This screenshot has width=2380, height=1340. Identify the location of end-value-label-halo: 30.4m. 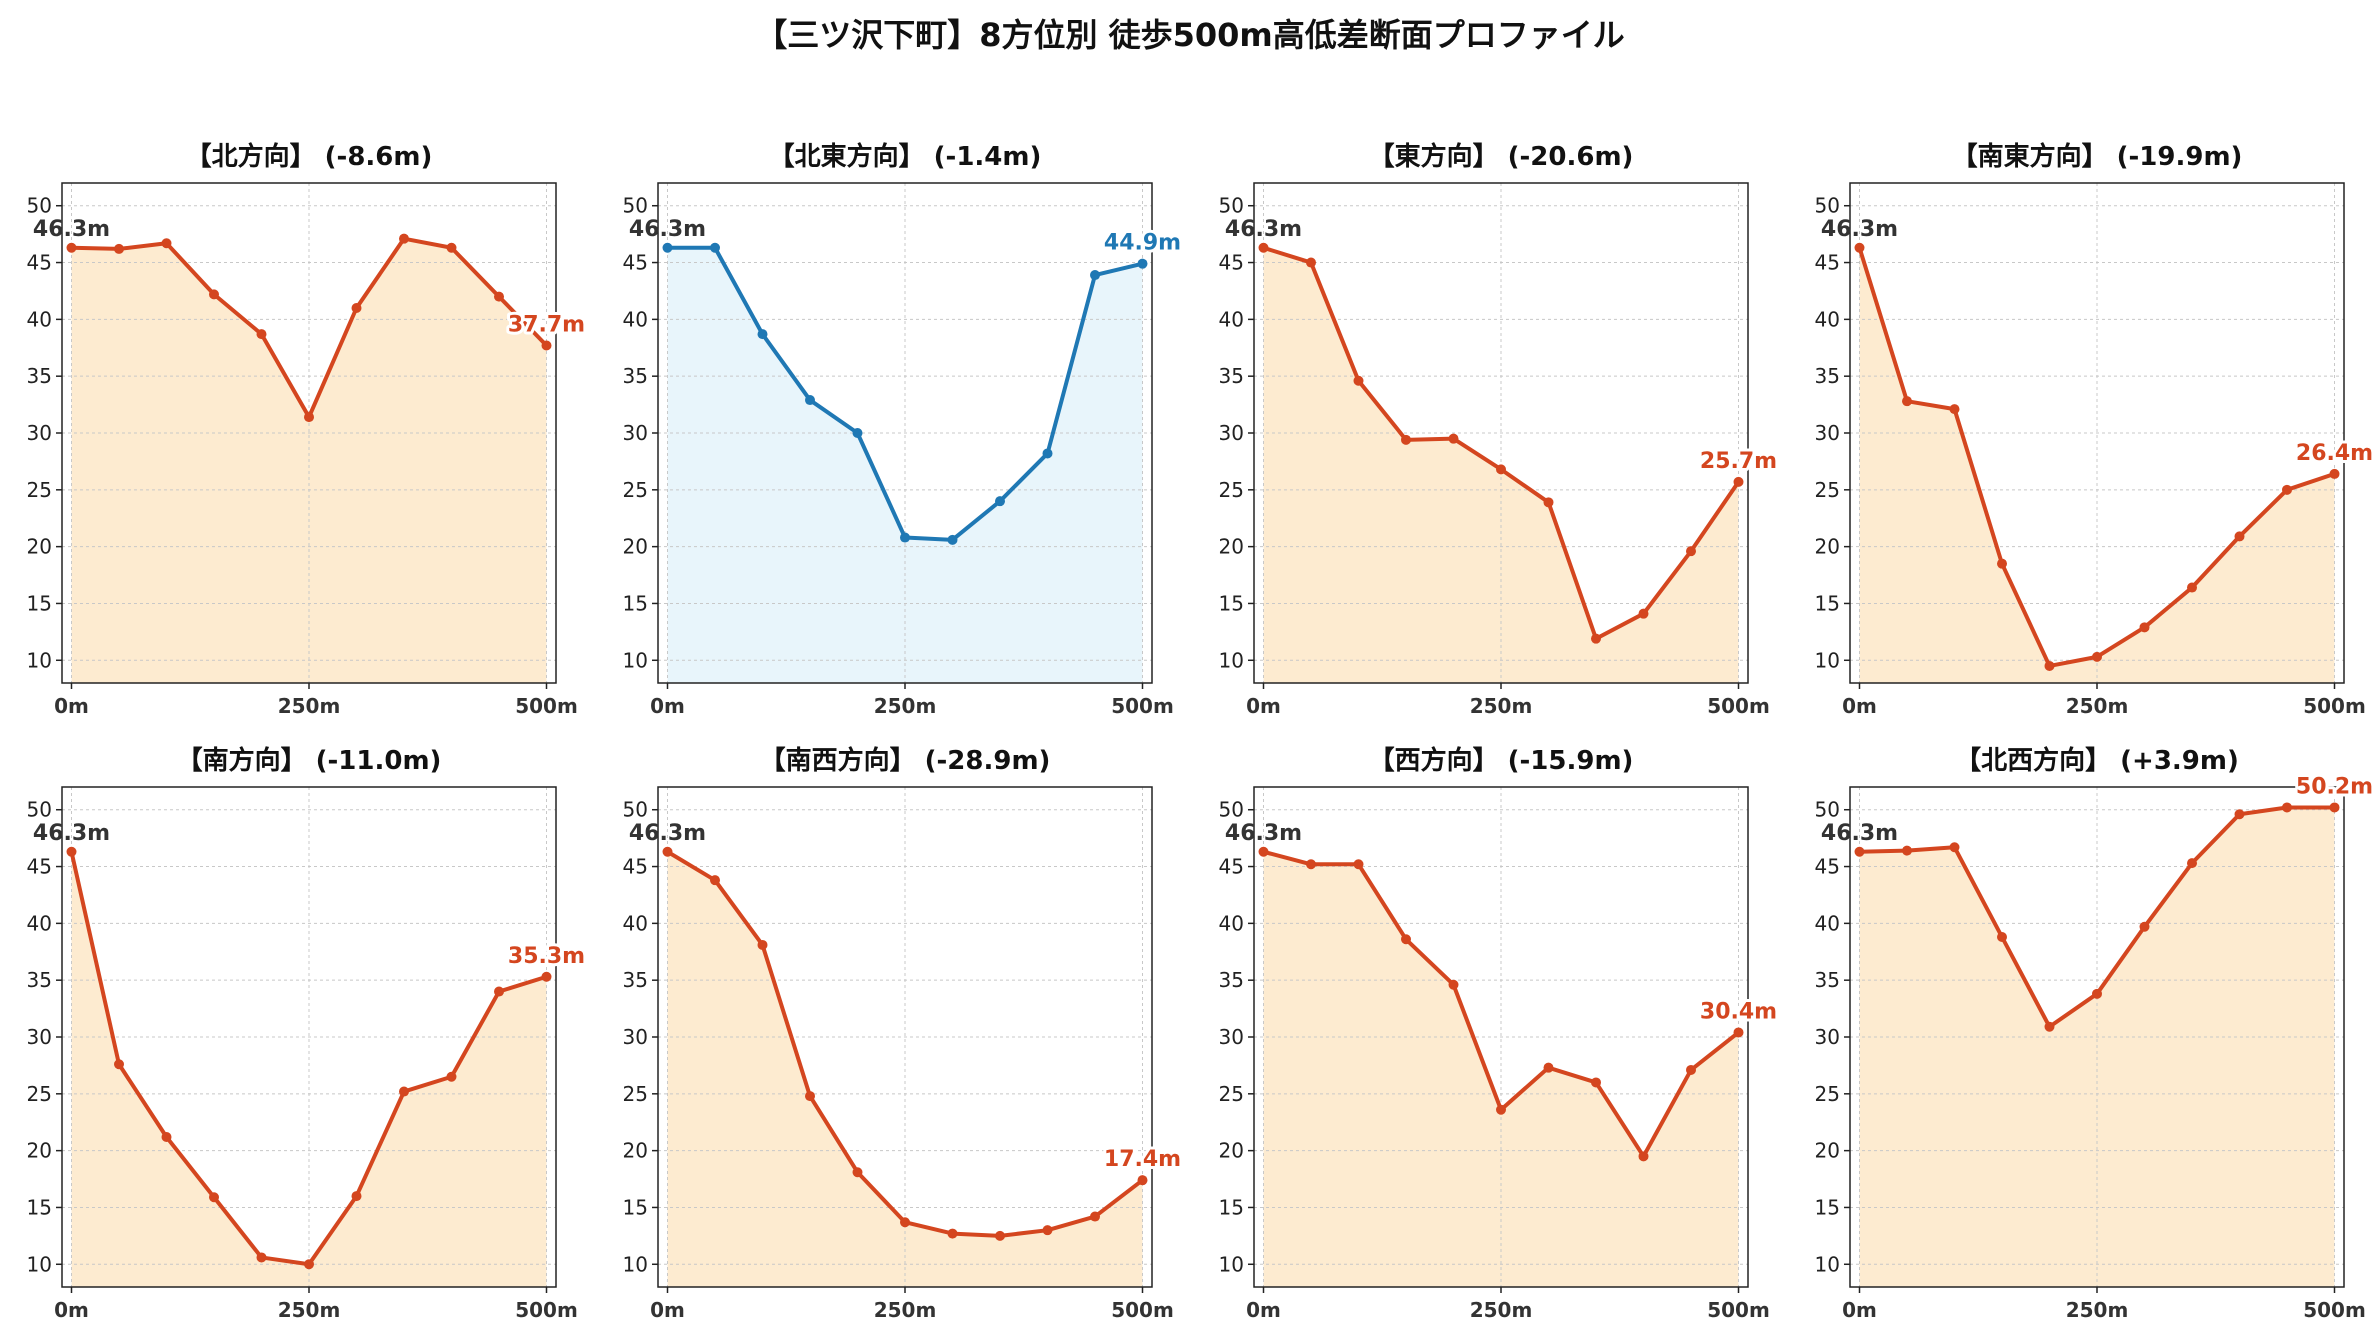
(1738, 1011).